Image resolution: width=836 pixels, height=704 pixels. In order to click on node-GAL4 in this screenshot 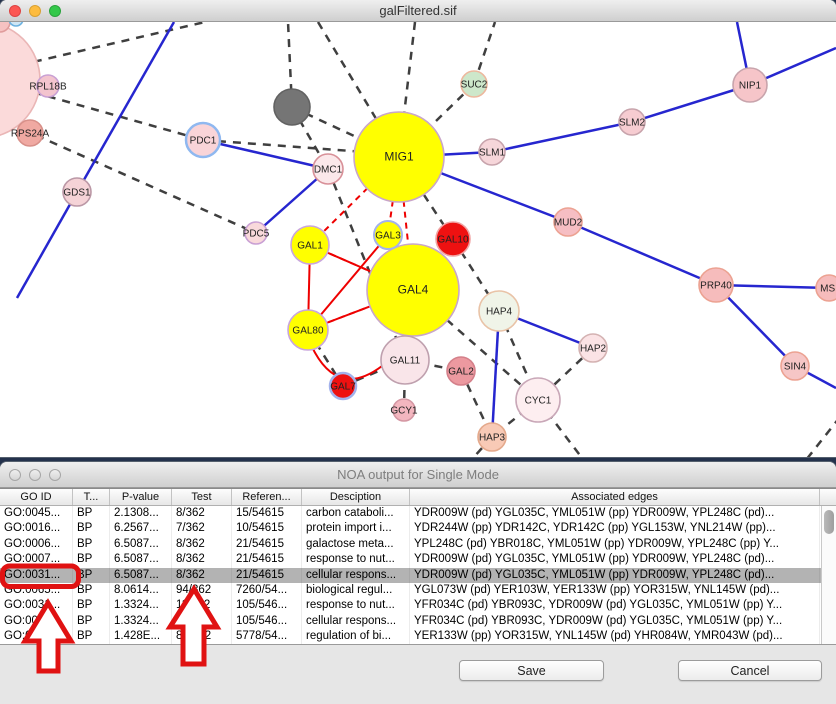, I will do `click(413, 290)`.